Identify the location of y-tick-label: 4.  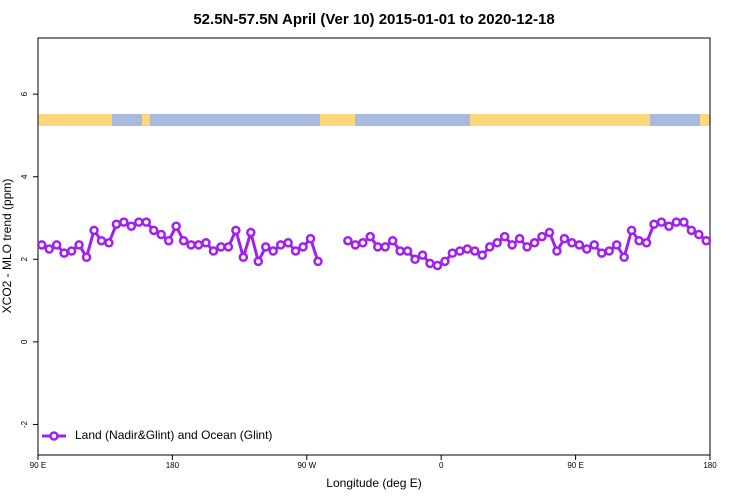
(24, 176).